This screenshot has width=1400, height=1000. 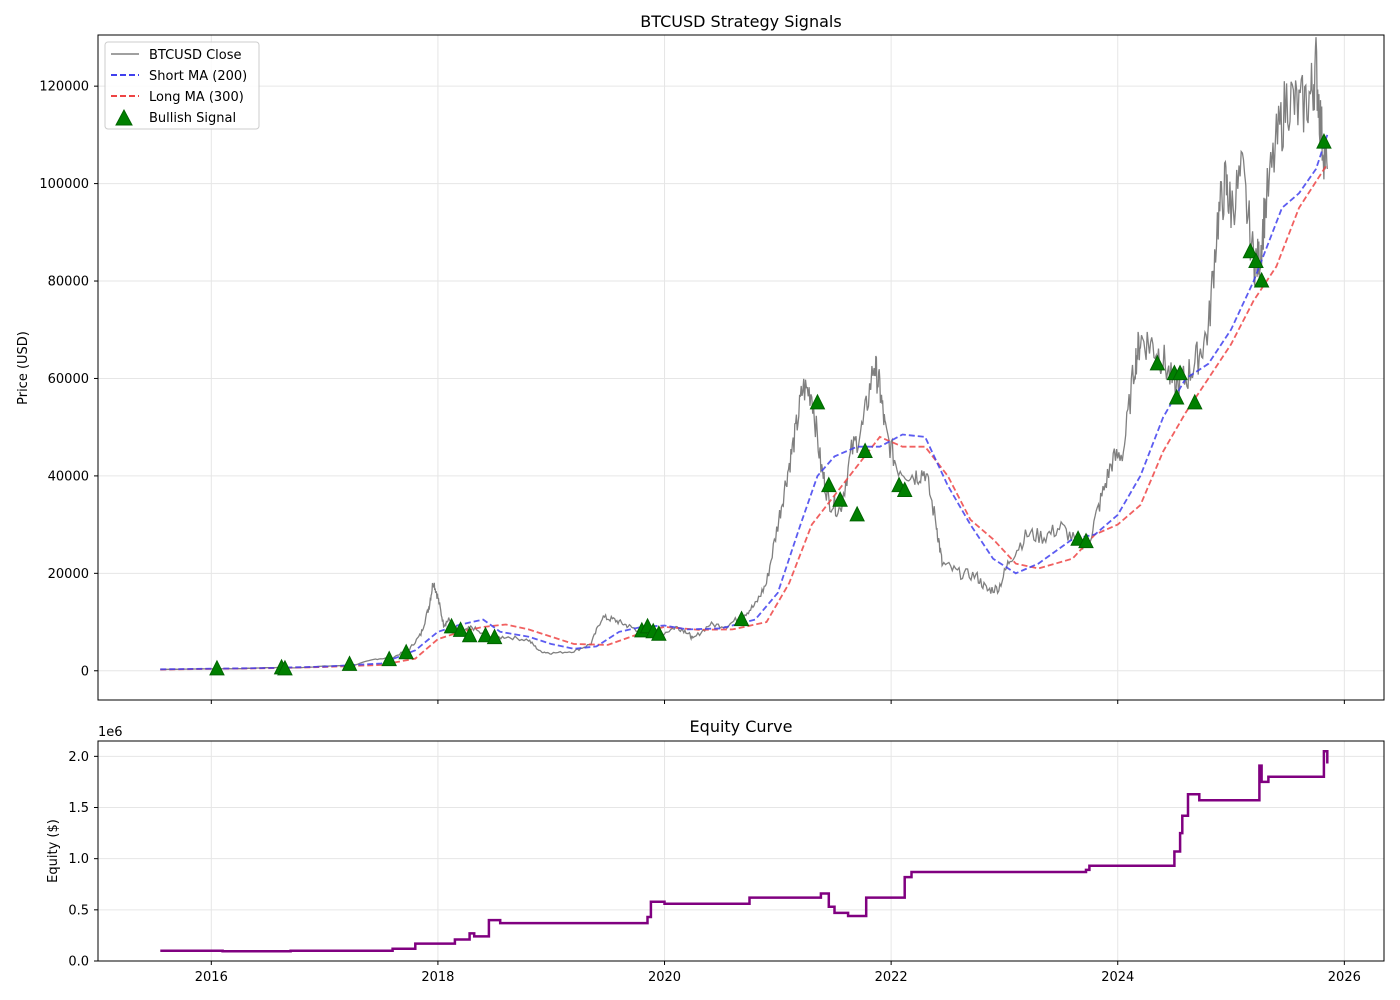 What do you see at coordinates (196, 97) in the screenshot?
I see `legend-long-ma-label: Long MA (300)` at bounding box center [196, 97].